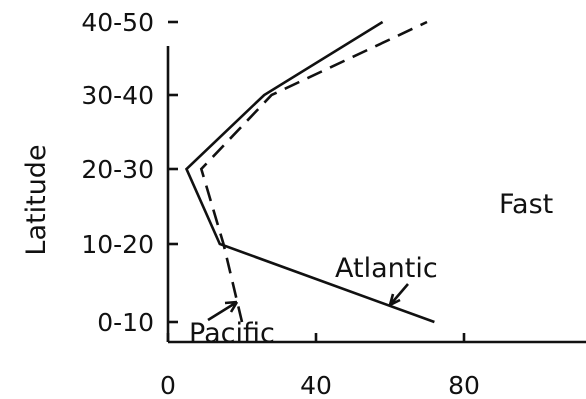 This screenshot has height=399, width=586. I want to click on x-tick-label: 0, so click(168, 385).